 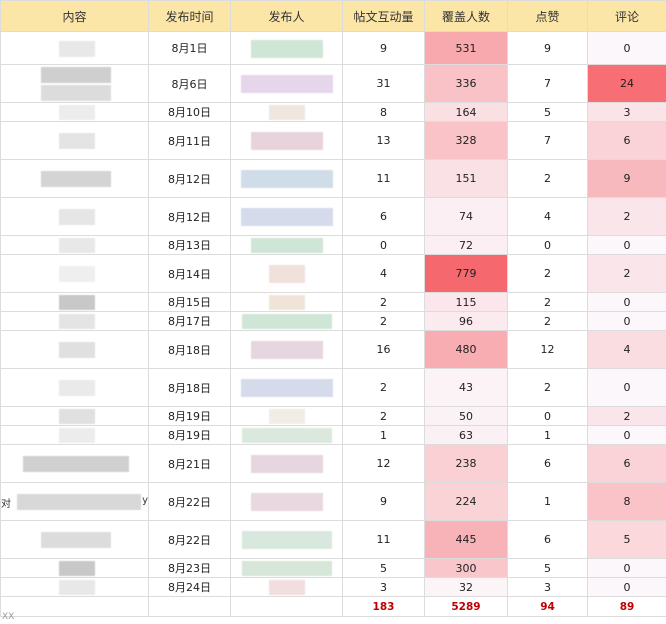 What do you see at coordinates (466, 349) in the screenshot?
I see `reach-cell: 480` at bounding box center [466, 349].